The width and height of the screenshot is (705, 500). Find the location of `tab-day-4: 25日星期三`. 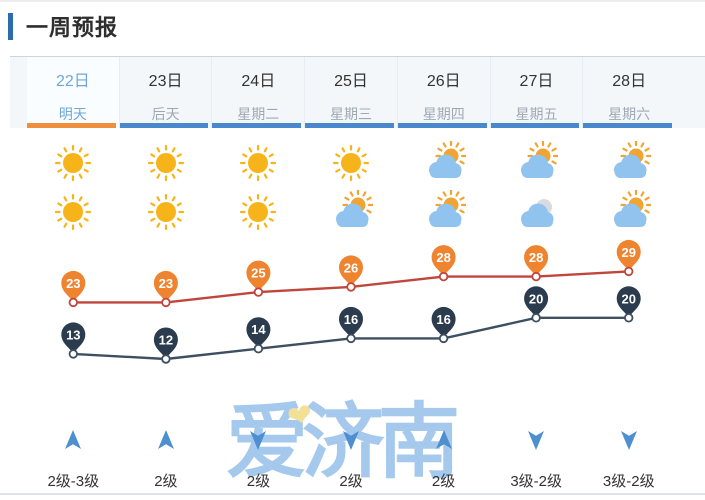

tab-day-4: 25日星期三 is located at coordinates (351, 92).